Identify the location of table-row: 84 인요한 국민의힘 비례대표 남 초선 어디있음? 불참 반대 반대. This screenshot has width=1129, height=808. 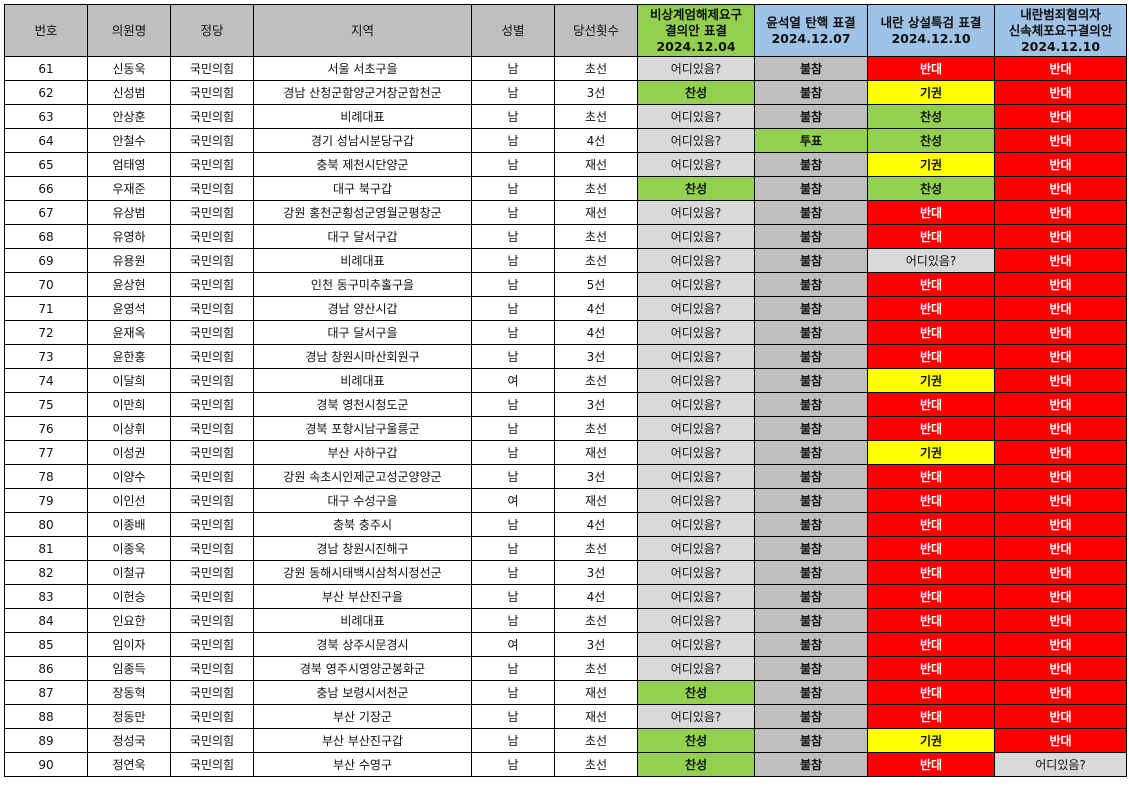
(565, 620).